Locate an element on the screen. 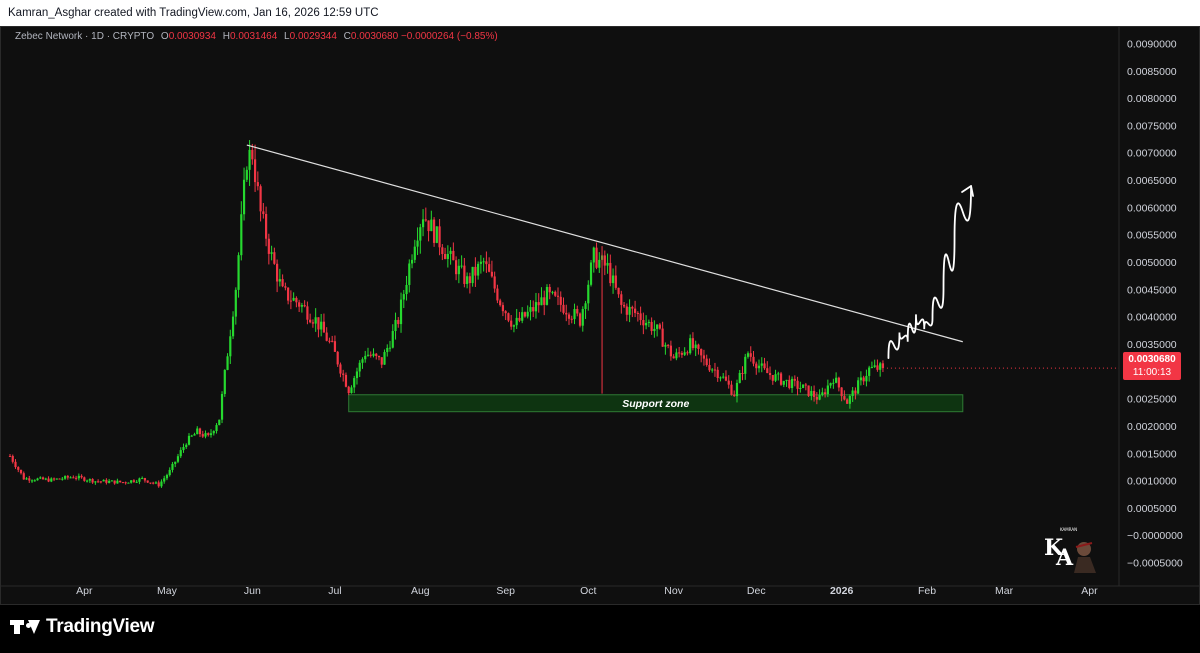  y-tick-label: −0.0000000 is located at coordinates (1155, 536).